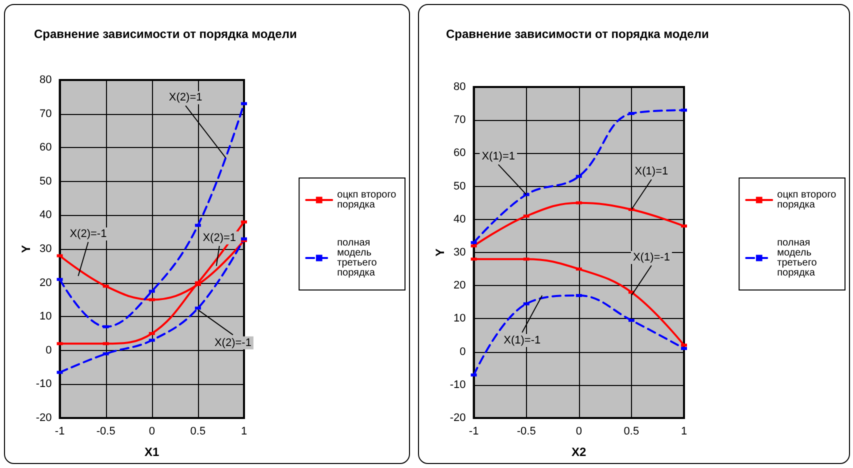  What do you see at coordinates (579, 452) in the screenshot?
I see `x-axis-title: X2` at bounding box center [579, 452].